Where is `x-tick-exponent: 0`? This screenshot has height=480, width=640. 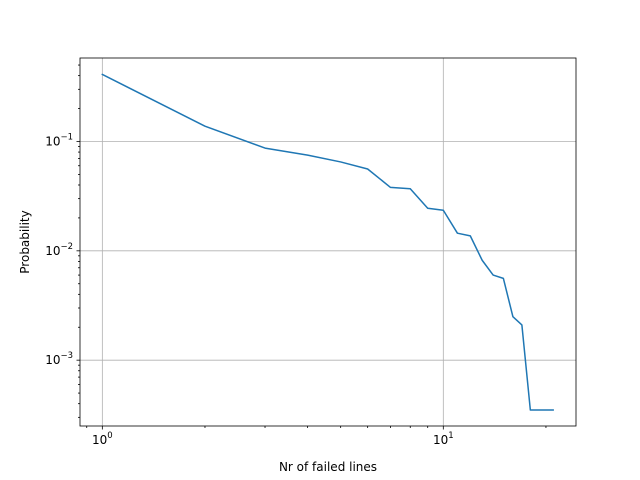
x-tick-exponent: 0 is located at coordinates (109, 436).